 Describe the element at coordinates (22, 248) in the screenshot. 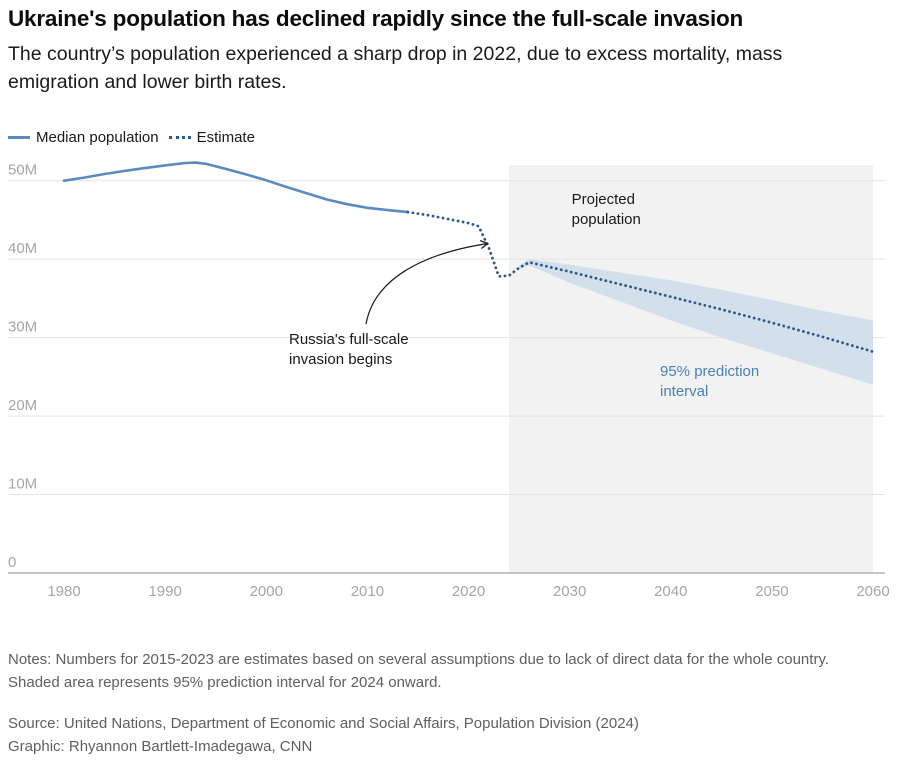

I see `y-tick-label: 40M` at that location.